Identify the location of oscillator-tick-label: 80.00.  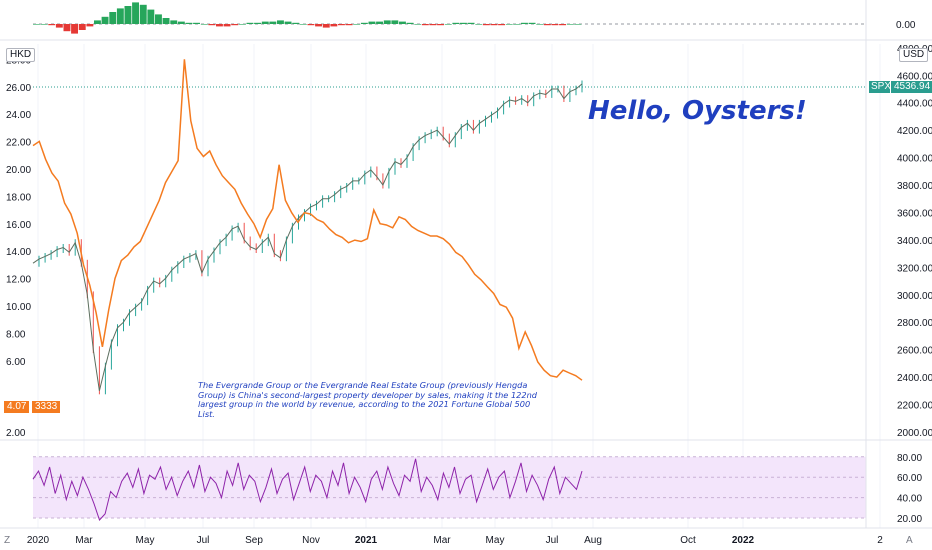
(909, 458).